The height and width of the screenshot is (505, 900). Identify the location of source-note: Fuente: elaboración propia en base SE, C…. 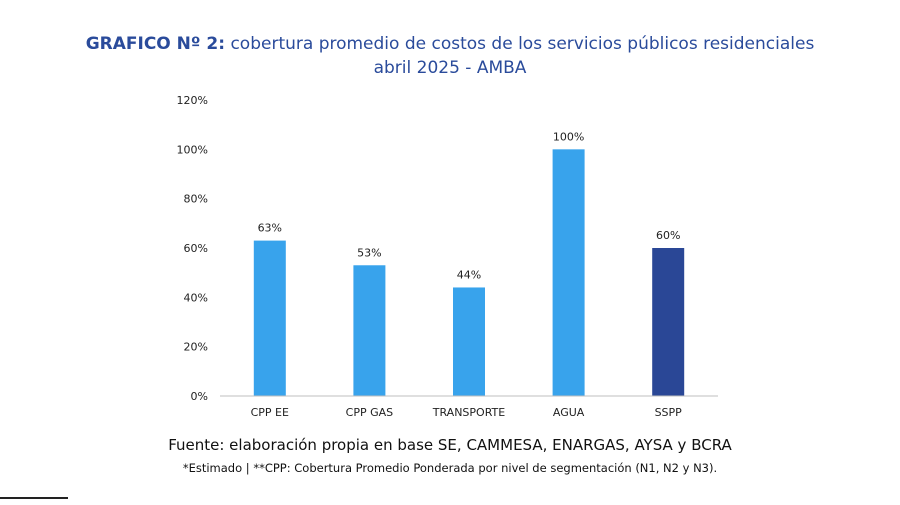
(450, 445).